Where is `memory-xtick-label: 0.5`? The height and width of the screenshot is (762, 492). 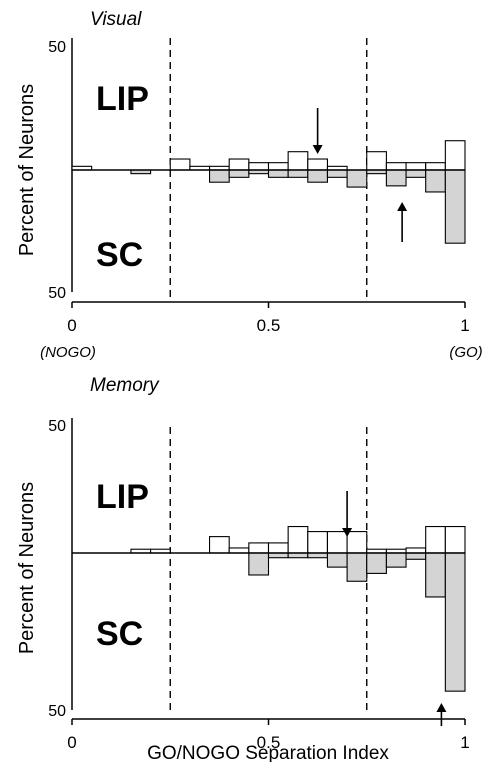 memory-xtick-label: 0.5 is located at coordinates (269, 742).